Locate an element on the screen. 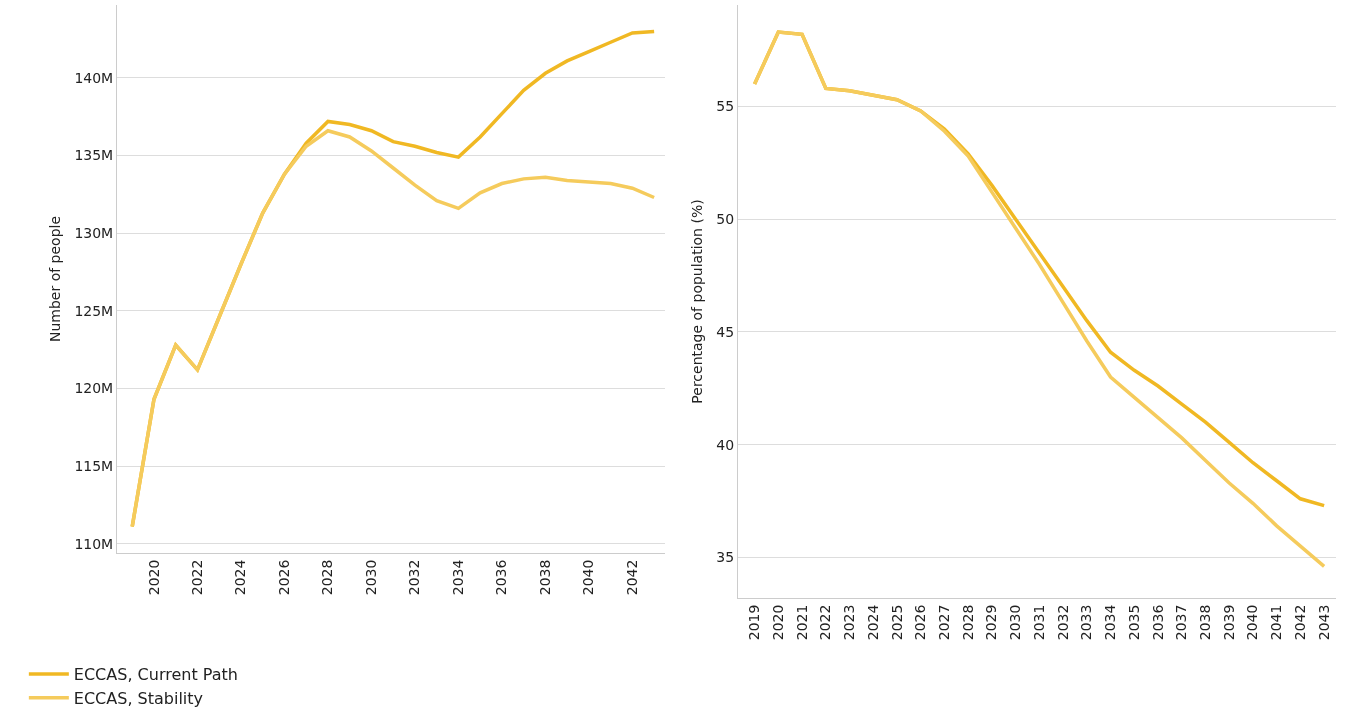 This screenshot has width=1351, height=720. x-tick-label: 2025 is located at coordinates (896, 622).